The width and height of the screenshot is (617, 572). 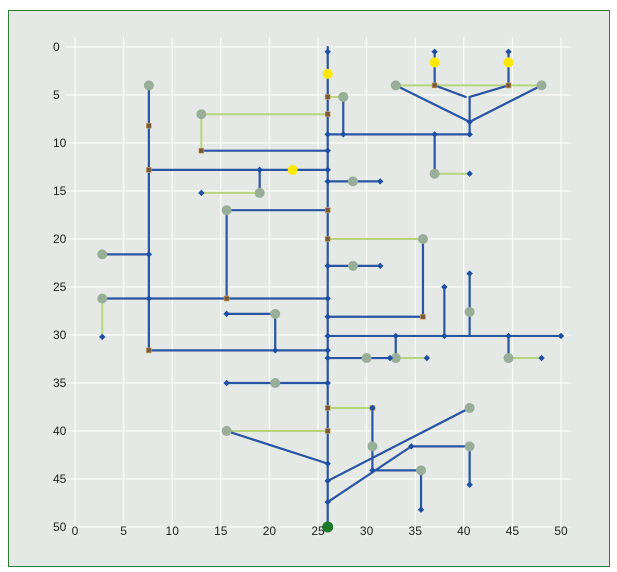 What do you see at coordinates (416, 531) in the screenshot?
I see `x-tick-label: 35` at bounding box center [416, 531].